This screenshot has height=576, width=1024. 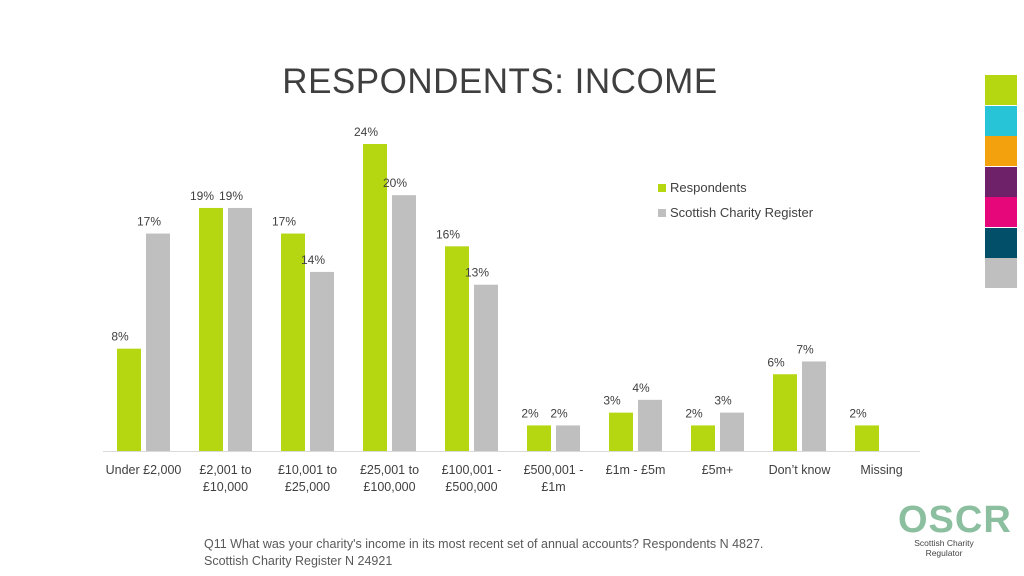 I want to click on x-tick-label: Missing, so click(x=881, y=470).